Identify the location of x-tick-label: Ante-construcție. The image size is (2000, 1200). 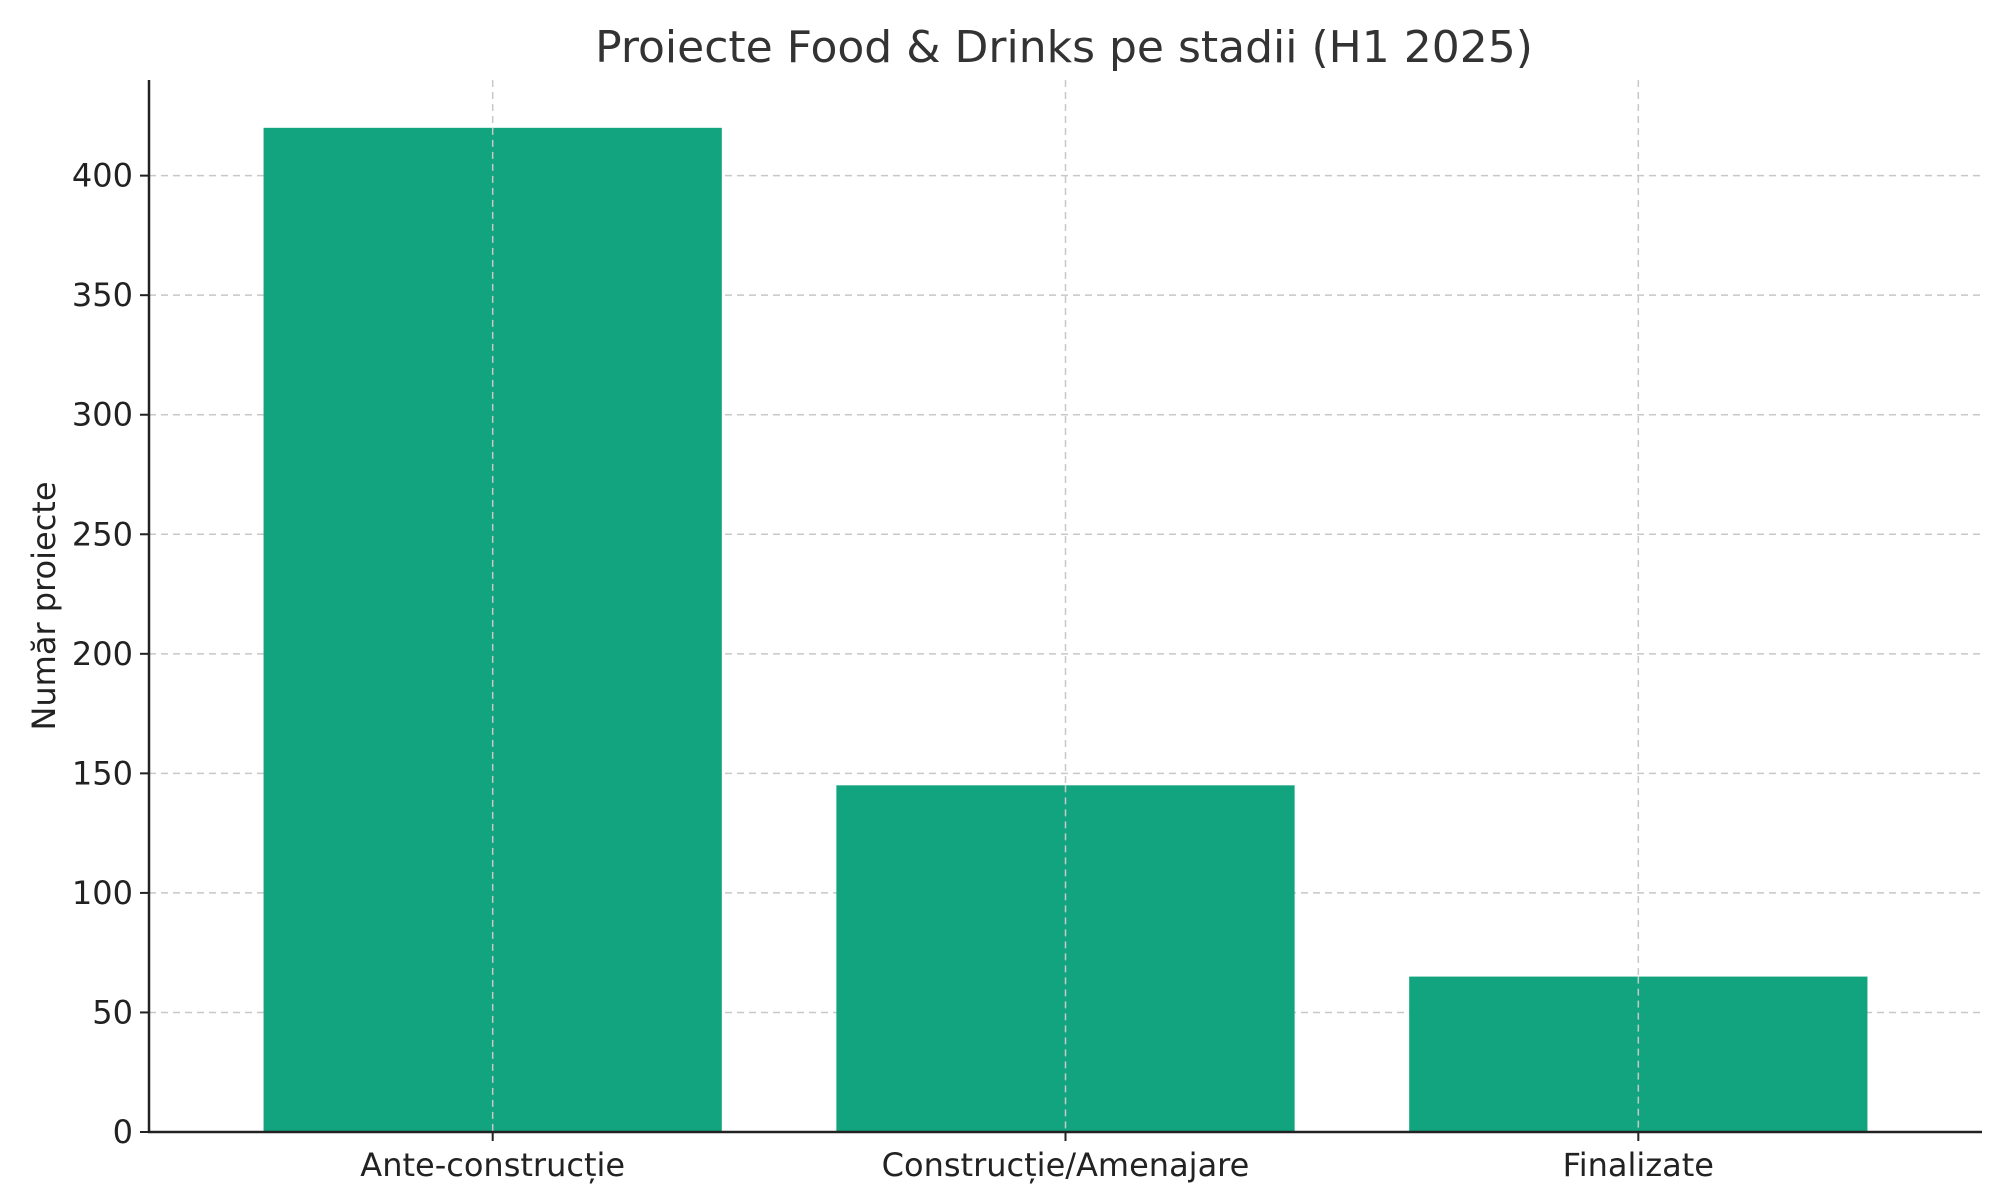
(492, 1165).